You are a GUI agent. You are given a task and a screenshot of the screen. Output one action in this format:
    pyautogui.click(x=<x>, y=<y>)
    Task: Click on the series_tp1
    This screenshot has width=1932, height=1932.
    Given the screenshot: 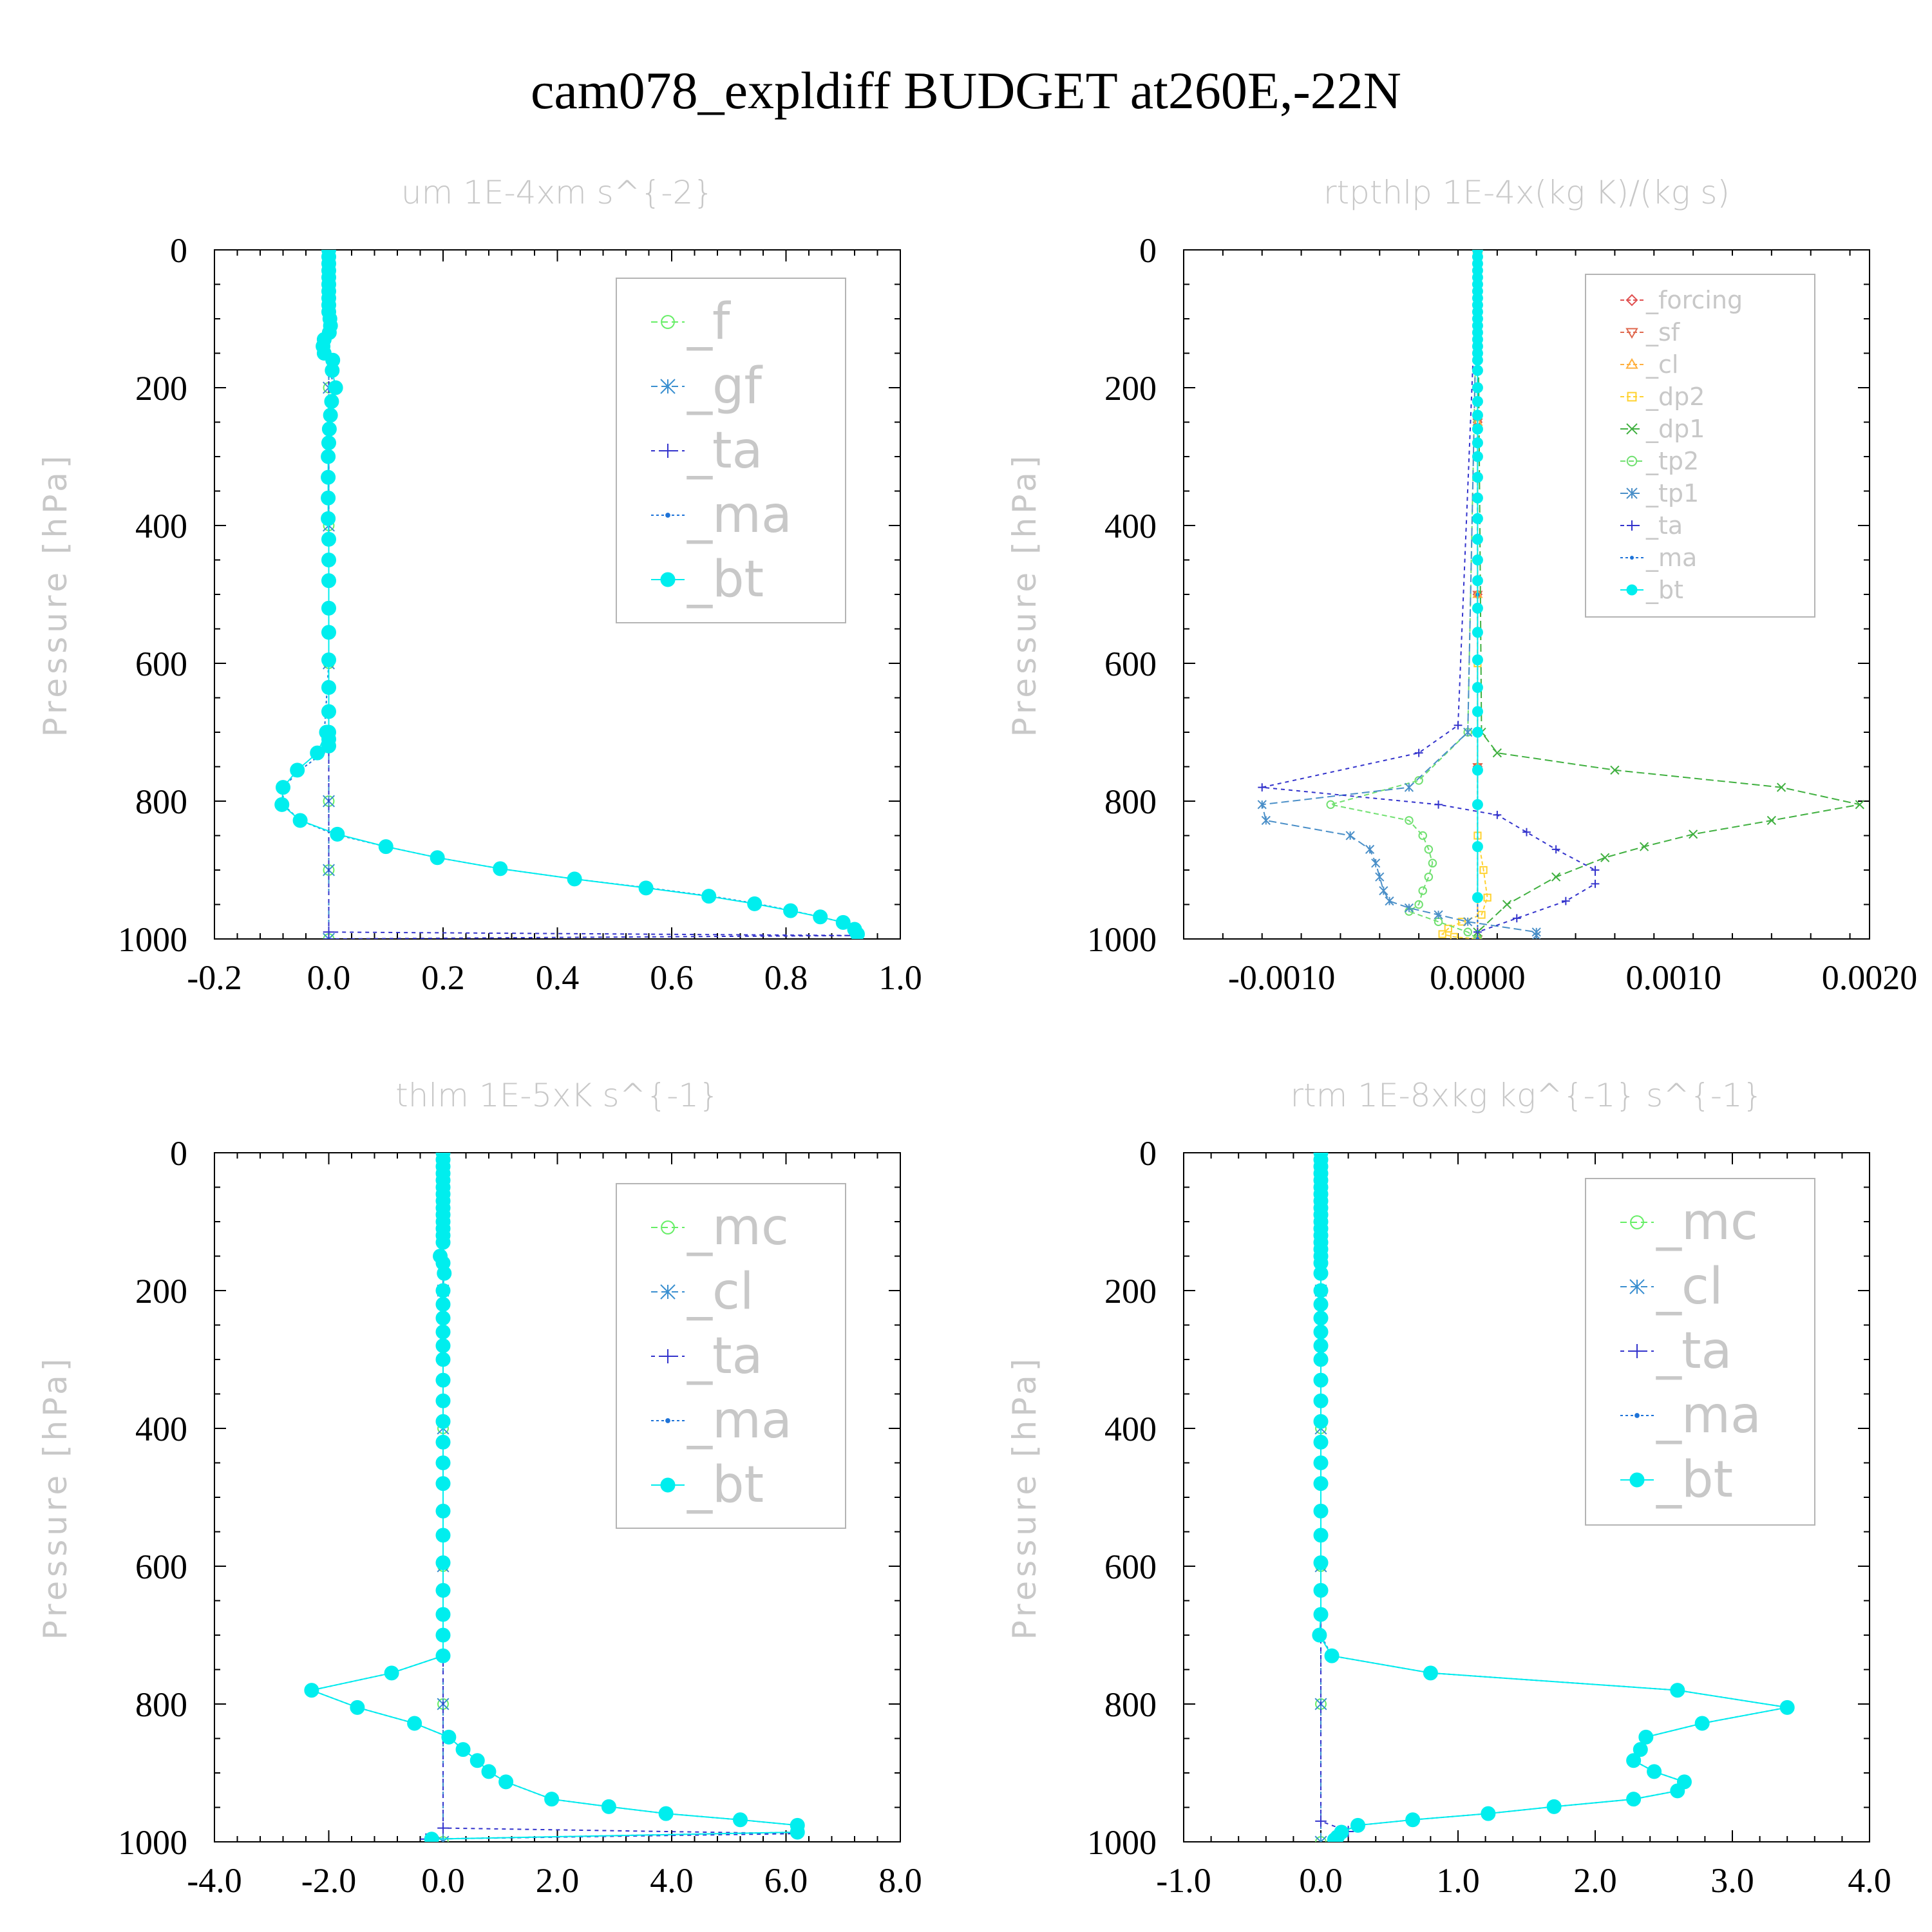 What is the action you would take?
    pyautogui.click(x=1399, y=594)
    